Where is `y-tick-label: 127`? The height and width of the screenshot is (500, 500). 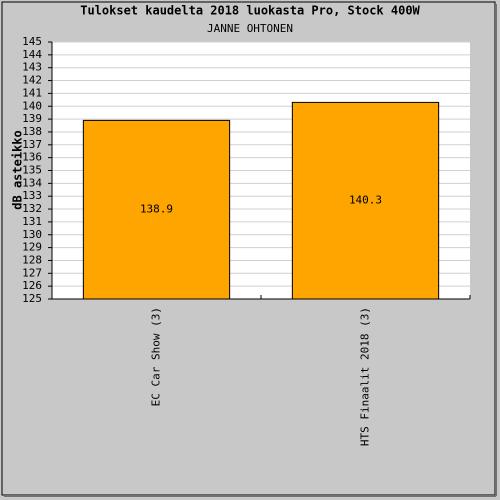 y-tick-label: 127 is located at coordinates (32, 272).